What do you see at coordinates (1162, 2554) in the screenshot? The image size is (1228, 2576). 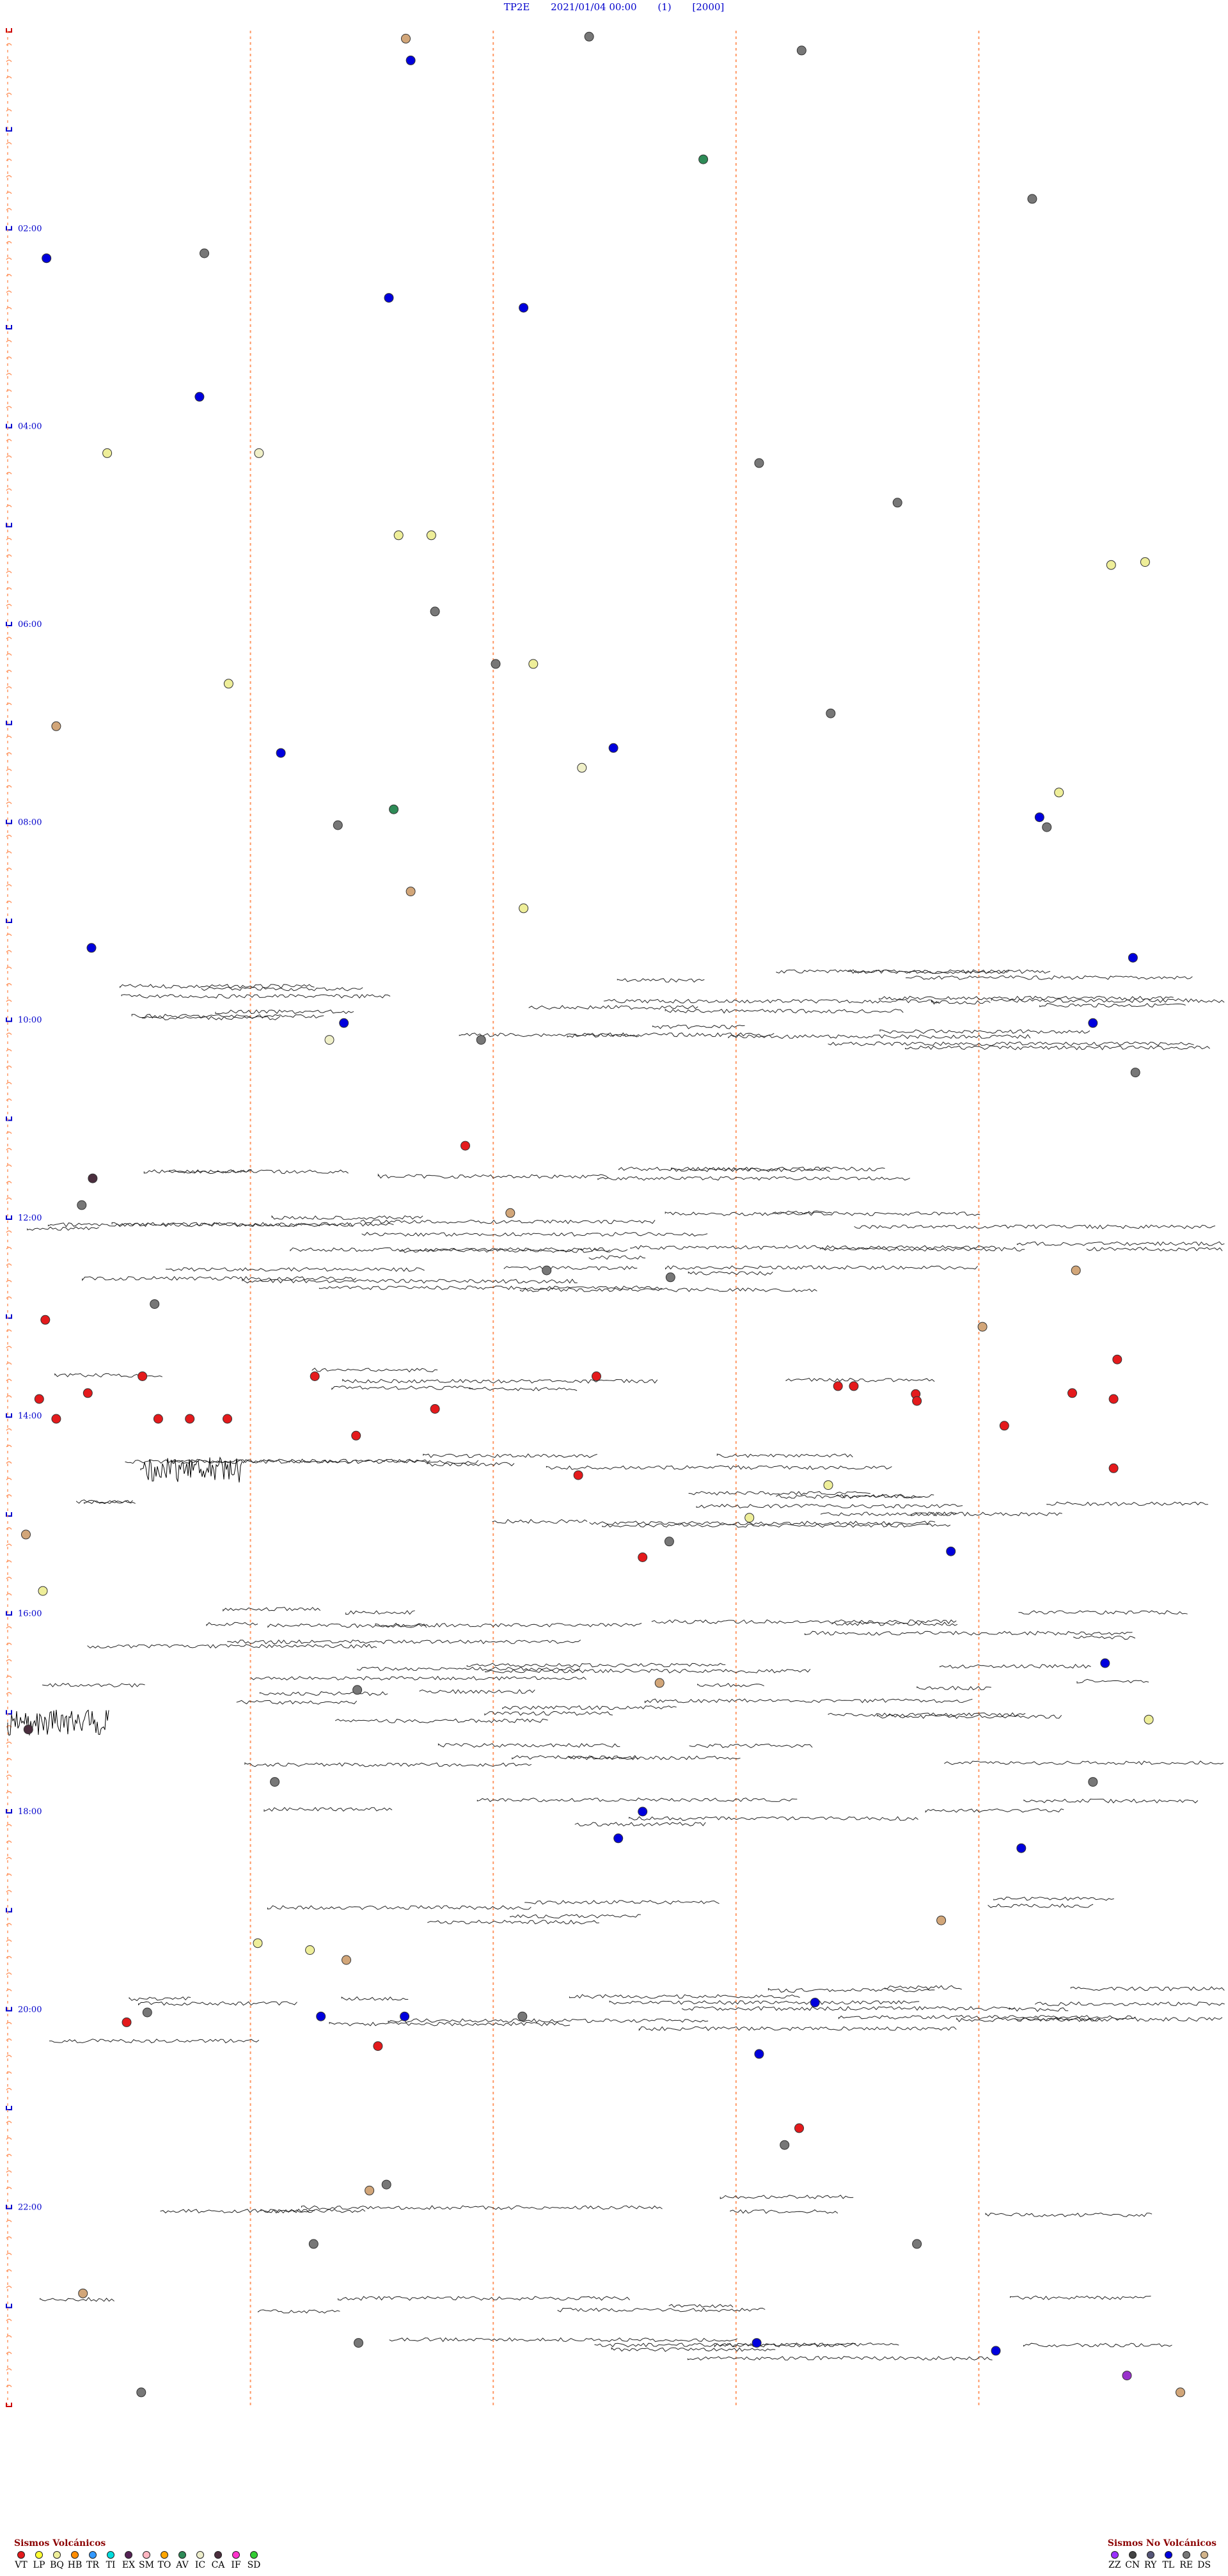 I see `legend-nonvolcanic: Sismos No Volcánicos ZZ CN RY TL RE DS` at bounding box center [1162, 2554].